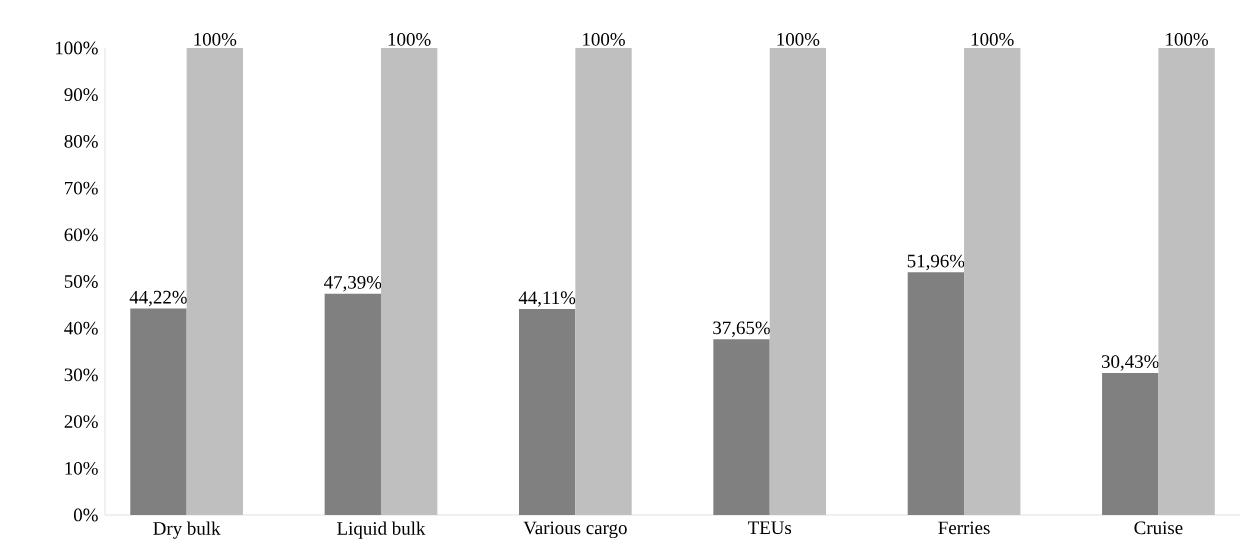 The width and height of the screenshot is (1244, 550). Describe the element at coordinates (353, 284) in the screenshot. I see `data-label: 47,39%` at that location.